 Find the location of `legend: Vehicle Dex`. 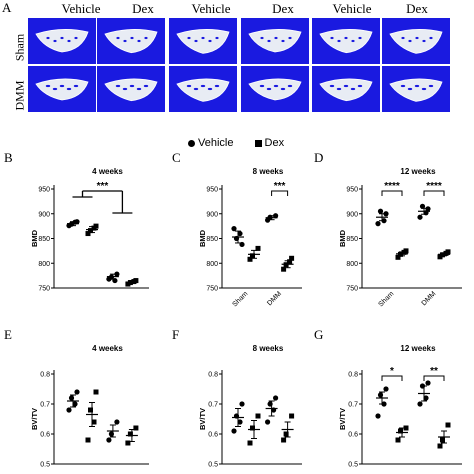

legend: Vehicle Dex is located at coordinates (236, 143).